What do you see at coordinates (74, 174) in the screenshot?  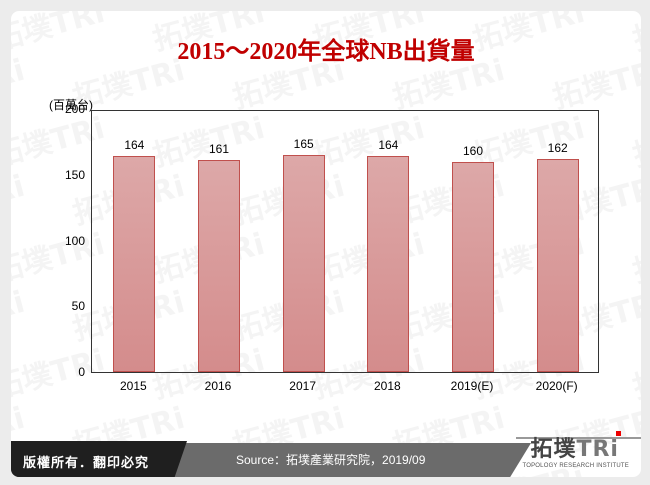 I see `y-tick-label: 150` at bounding box center [74, 174].